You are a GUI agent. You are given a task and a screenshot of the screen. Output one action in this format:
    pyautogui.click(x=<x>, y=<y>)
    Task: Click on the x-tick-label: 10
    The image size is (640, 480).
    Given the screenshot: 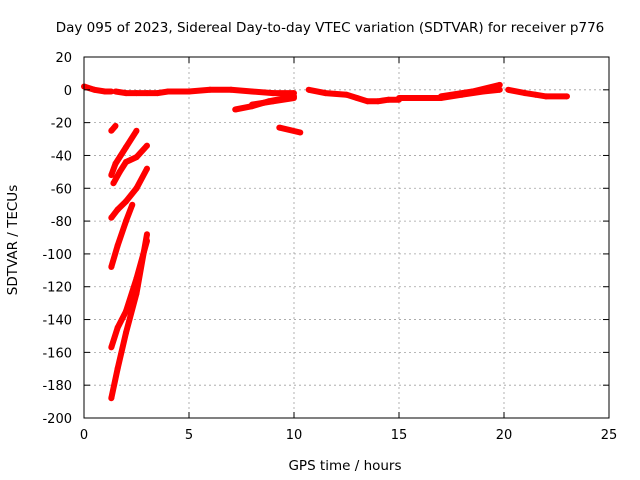 What is the action you would take?
    pyautogui.click(x=294, y=435)
    